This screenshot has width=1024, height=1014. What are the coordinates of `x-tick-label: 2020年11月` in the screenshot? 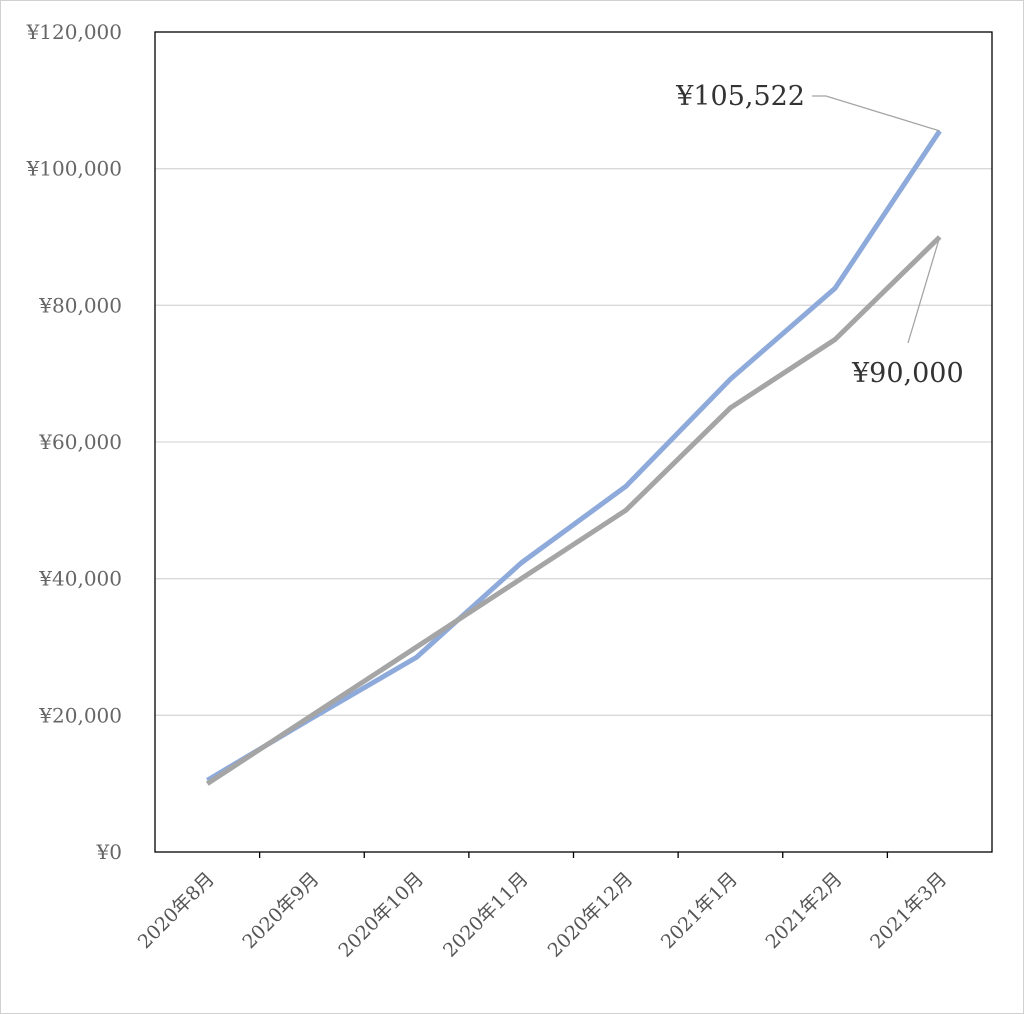 It's located at (486, 915).